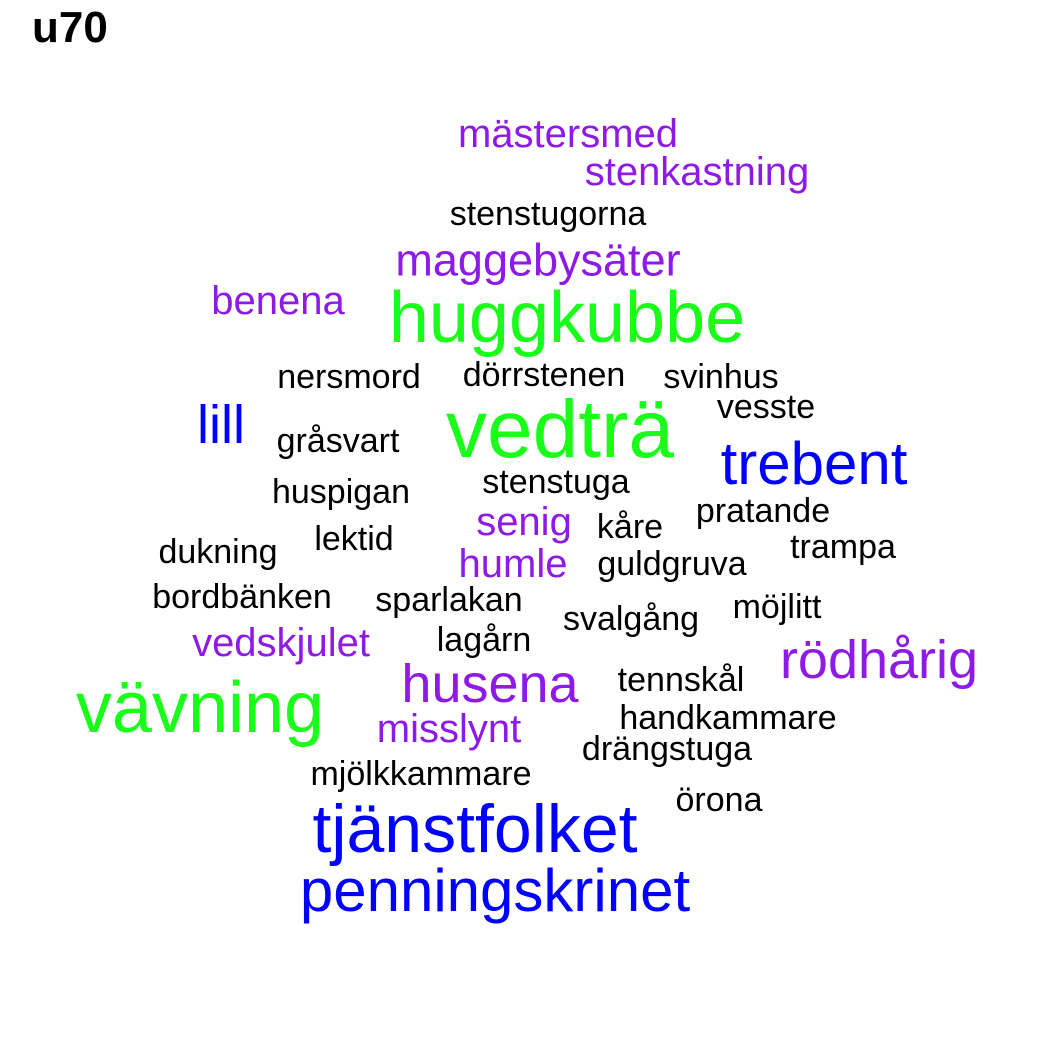 The image size is (1050, 1050). What do you see at coordinates (242, 597) in the screenshot?
I see `word: bordbänken` at bounding box center [242, 597].